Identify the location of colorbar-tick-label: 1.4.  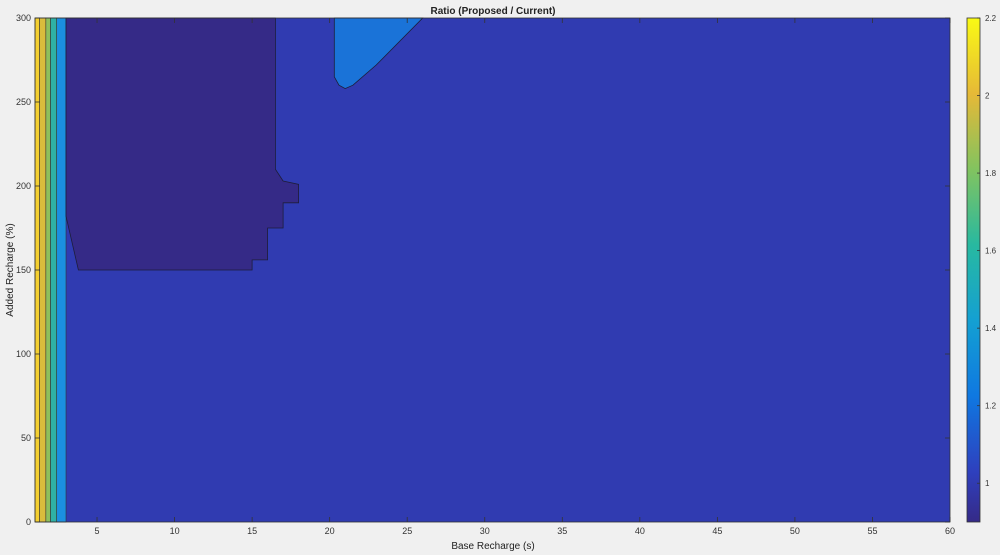
(991, 328).